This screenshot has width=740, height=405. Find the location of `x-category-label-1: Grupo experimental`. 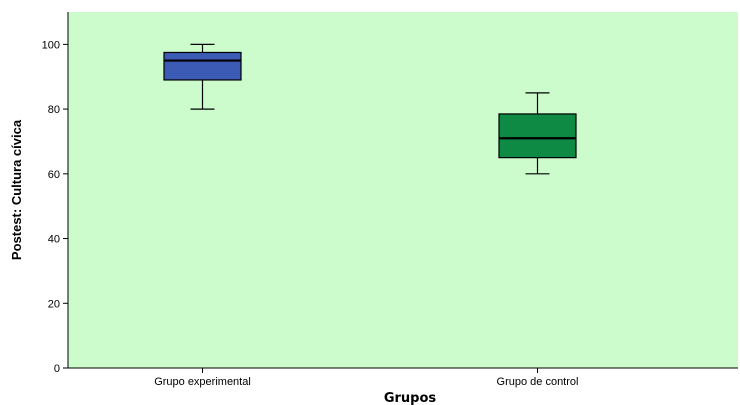

x-category-label-1: Grupo experimental is located at coordinates (202, 382).